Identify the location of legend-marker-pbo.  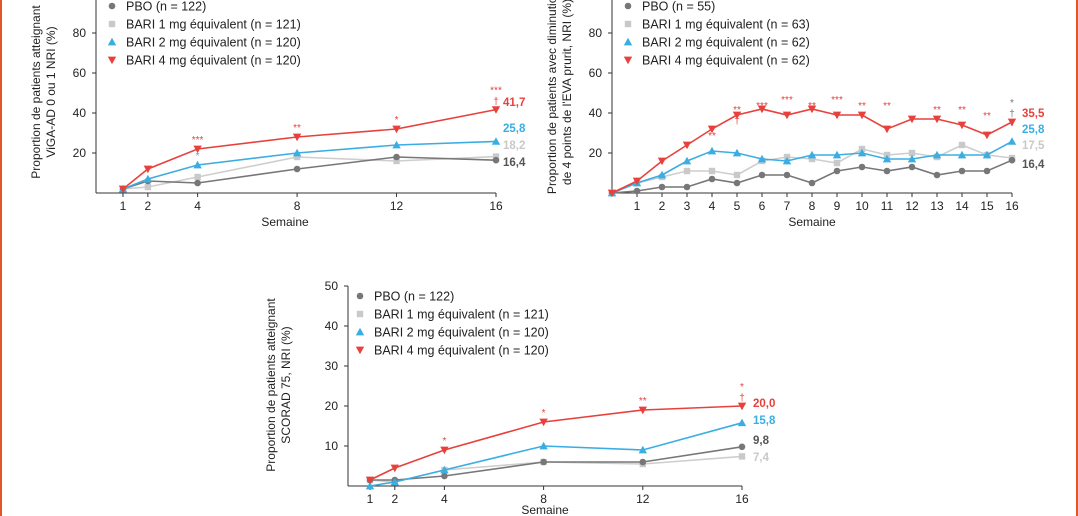
(628, 6).